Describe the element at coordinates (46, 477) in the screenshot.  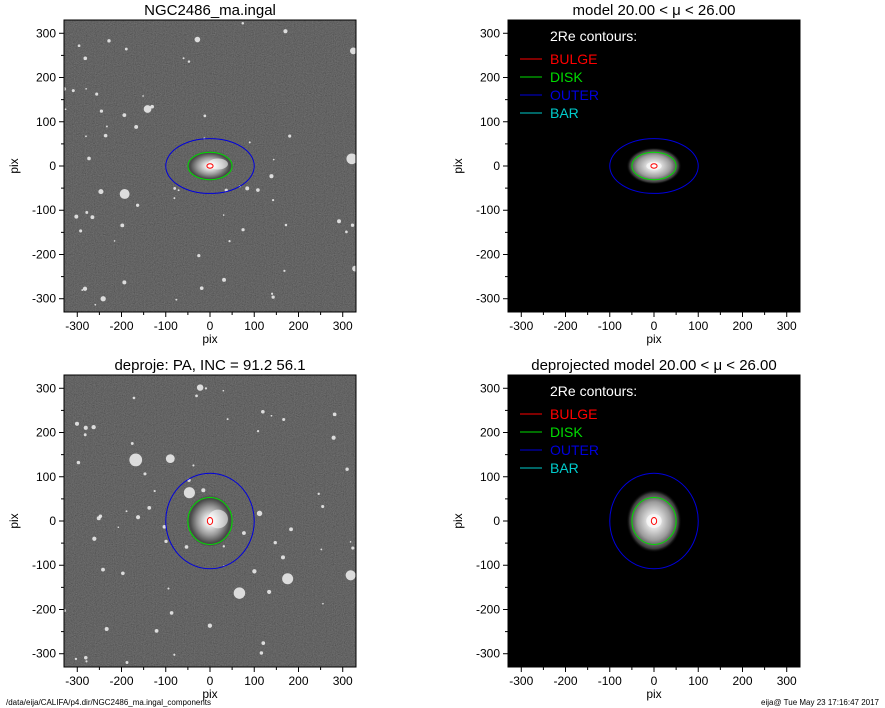
I see `y-tick-label: 100` at that location.